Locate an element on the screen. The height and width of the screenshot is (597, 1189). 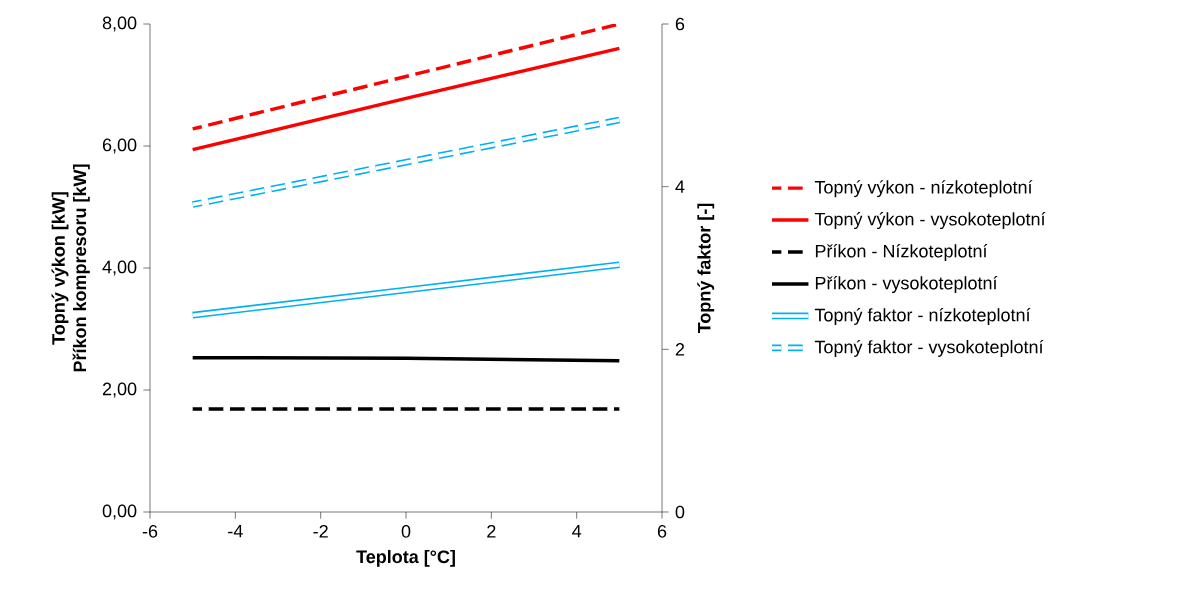
x-tick-label: 4 is located at coordinates (577, 531).